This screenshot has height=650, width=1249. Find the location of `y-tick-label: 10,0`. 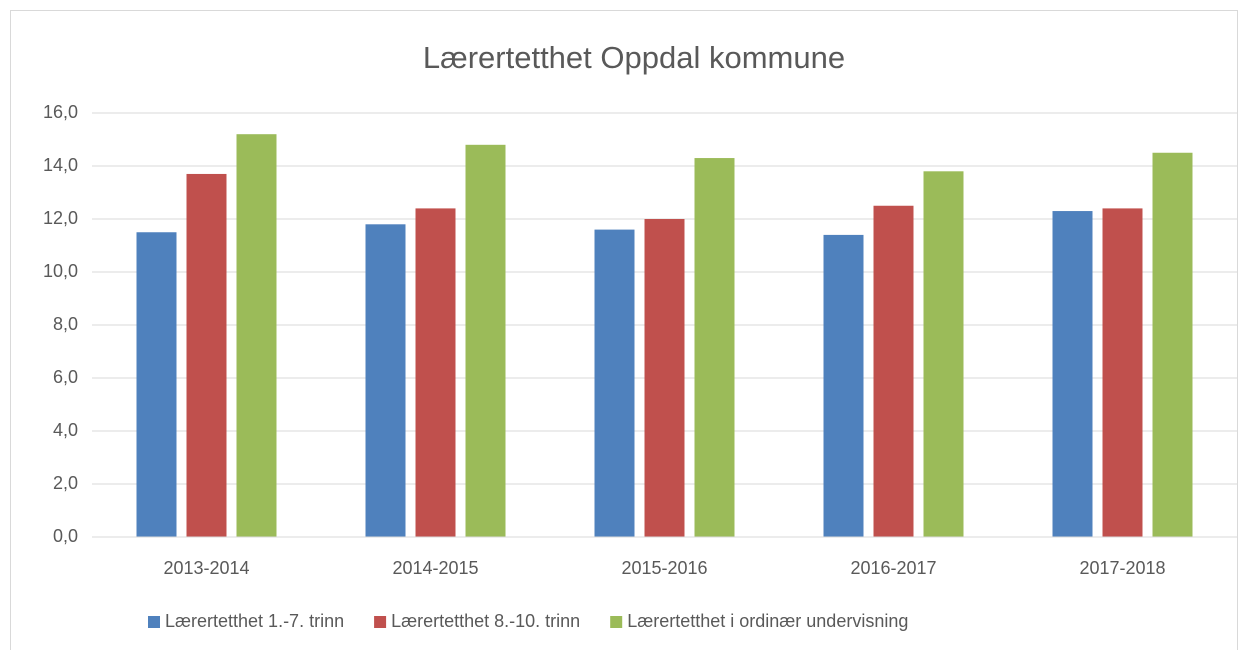

y-tick-label: 10,0 is located at coordinates (60, 271).